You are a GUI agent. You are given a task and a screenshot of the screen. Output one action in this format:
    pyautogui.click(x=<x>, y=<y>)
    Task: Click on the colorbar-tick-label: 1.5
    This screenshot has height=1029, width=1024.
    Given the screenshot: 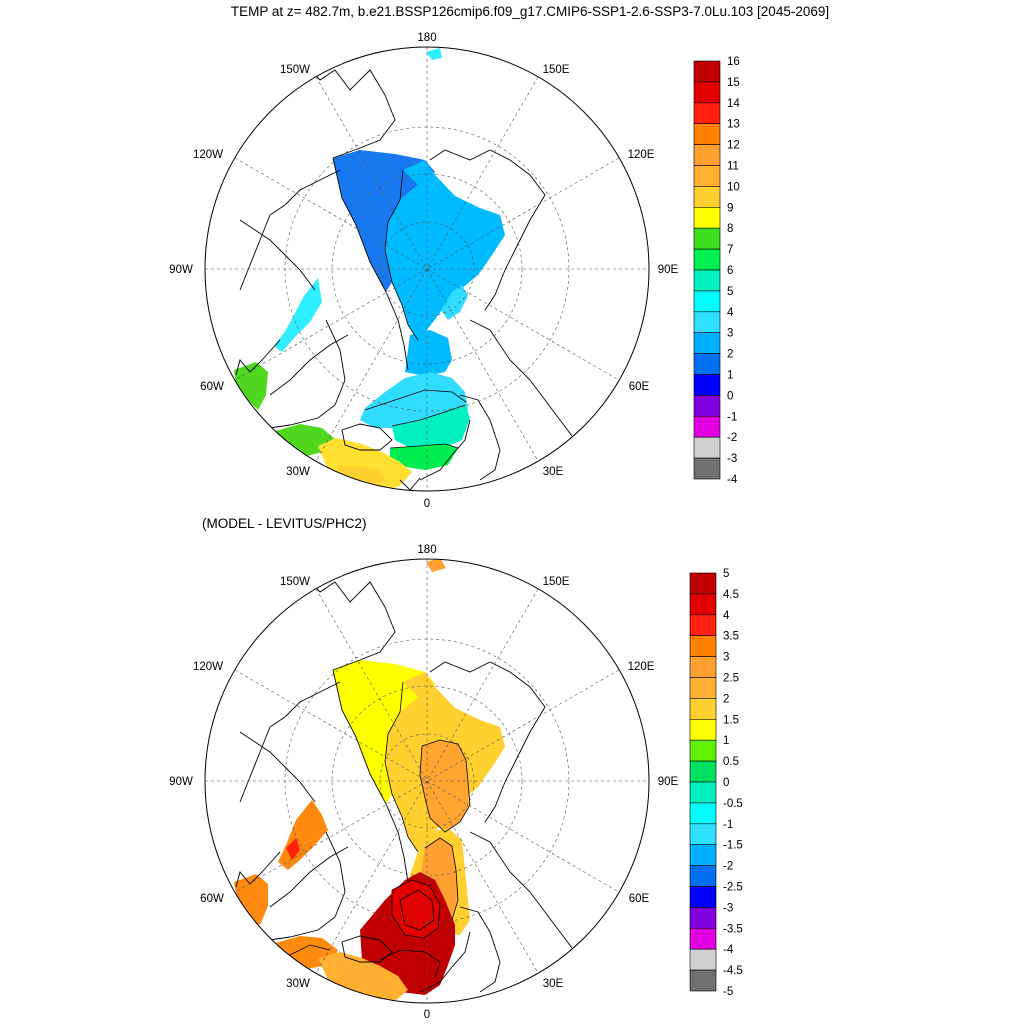 What is the action you would take?
    pyautogui.click(x=731, y=720)
    